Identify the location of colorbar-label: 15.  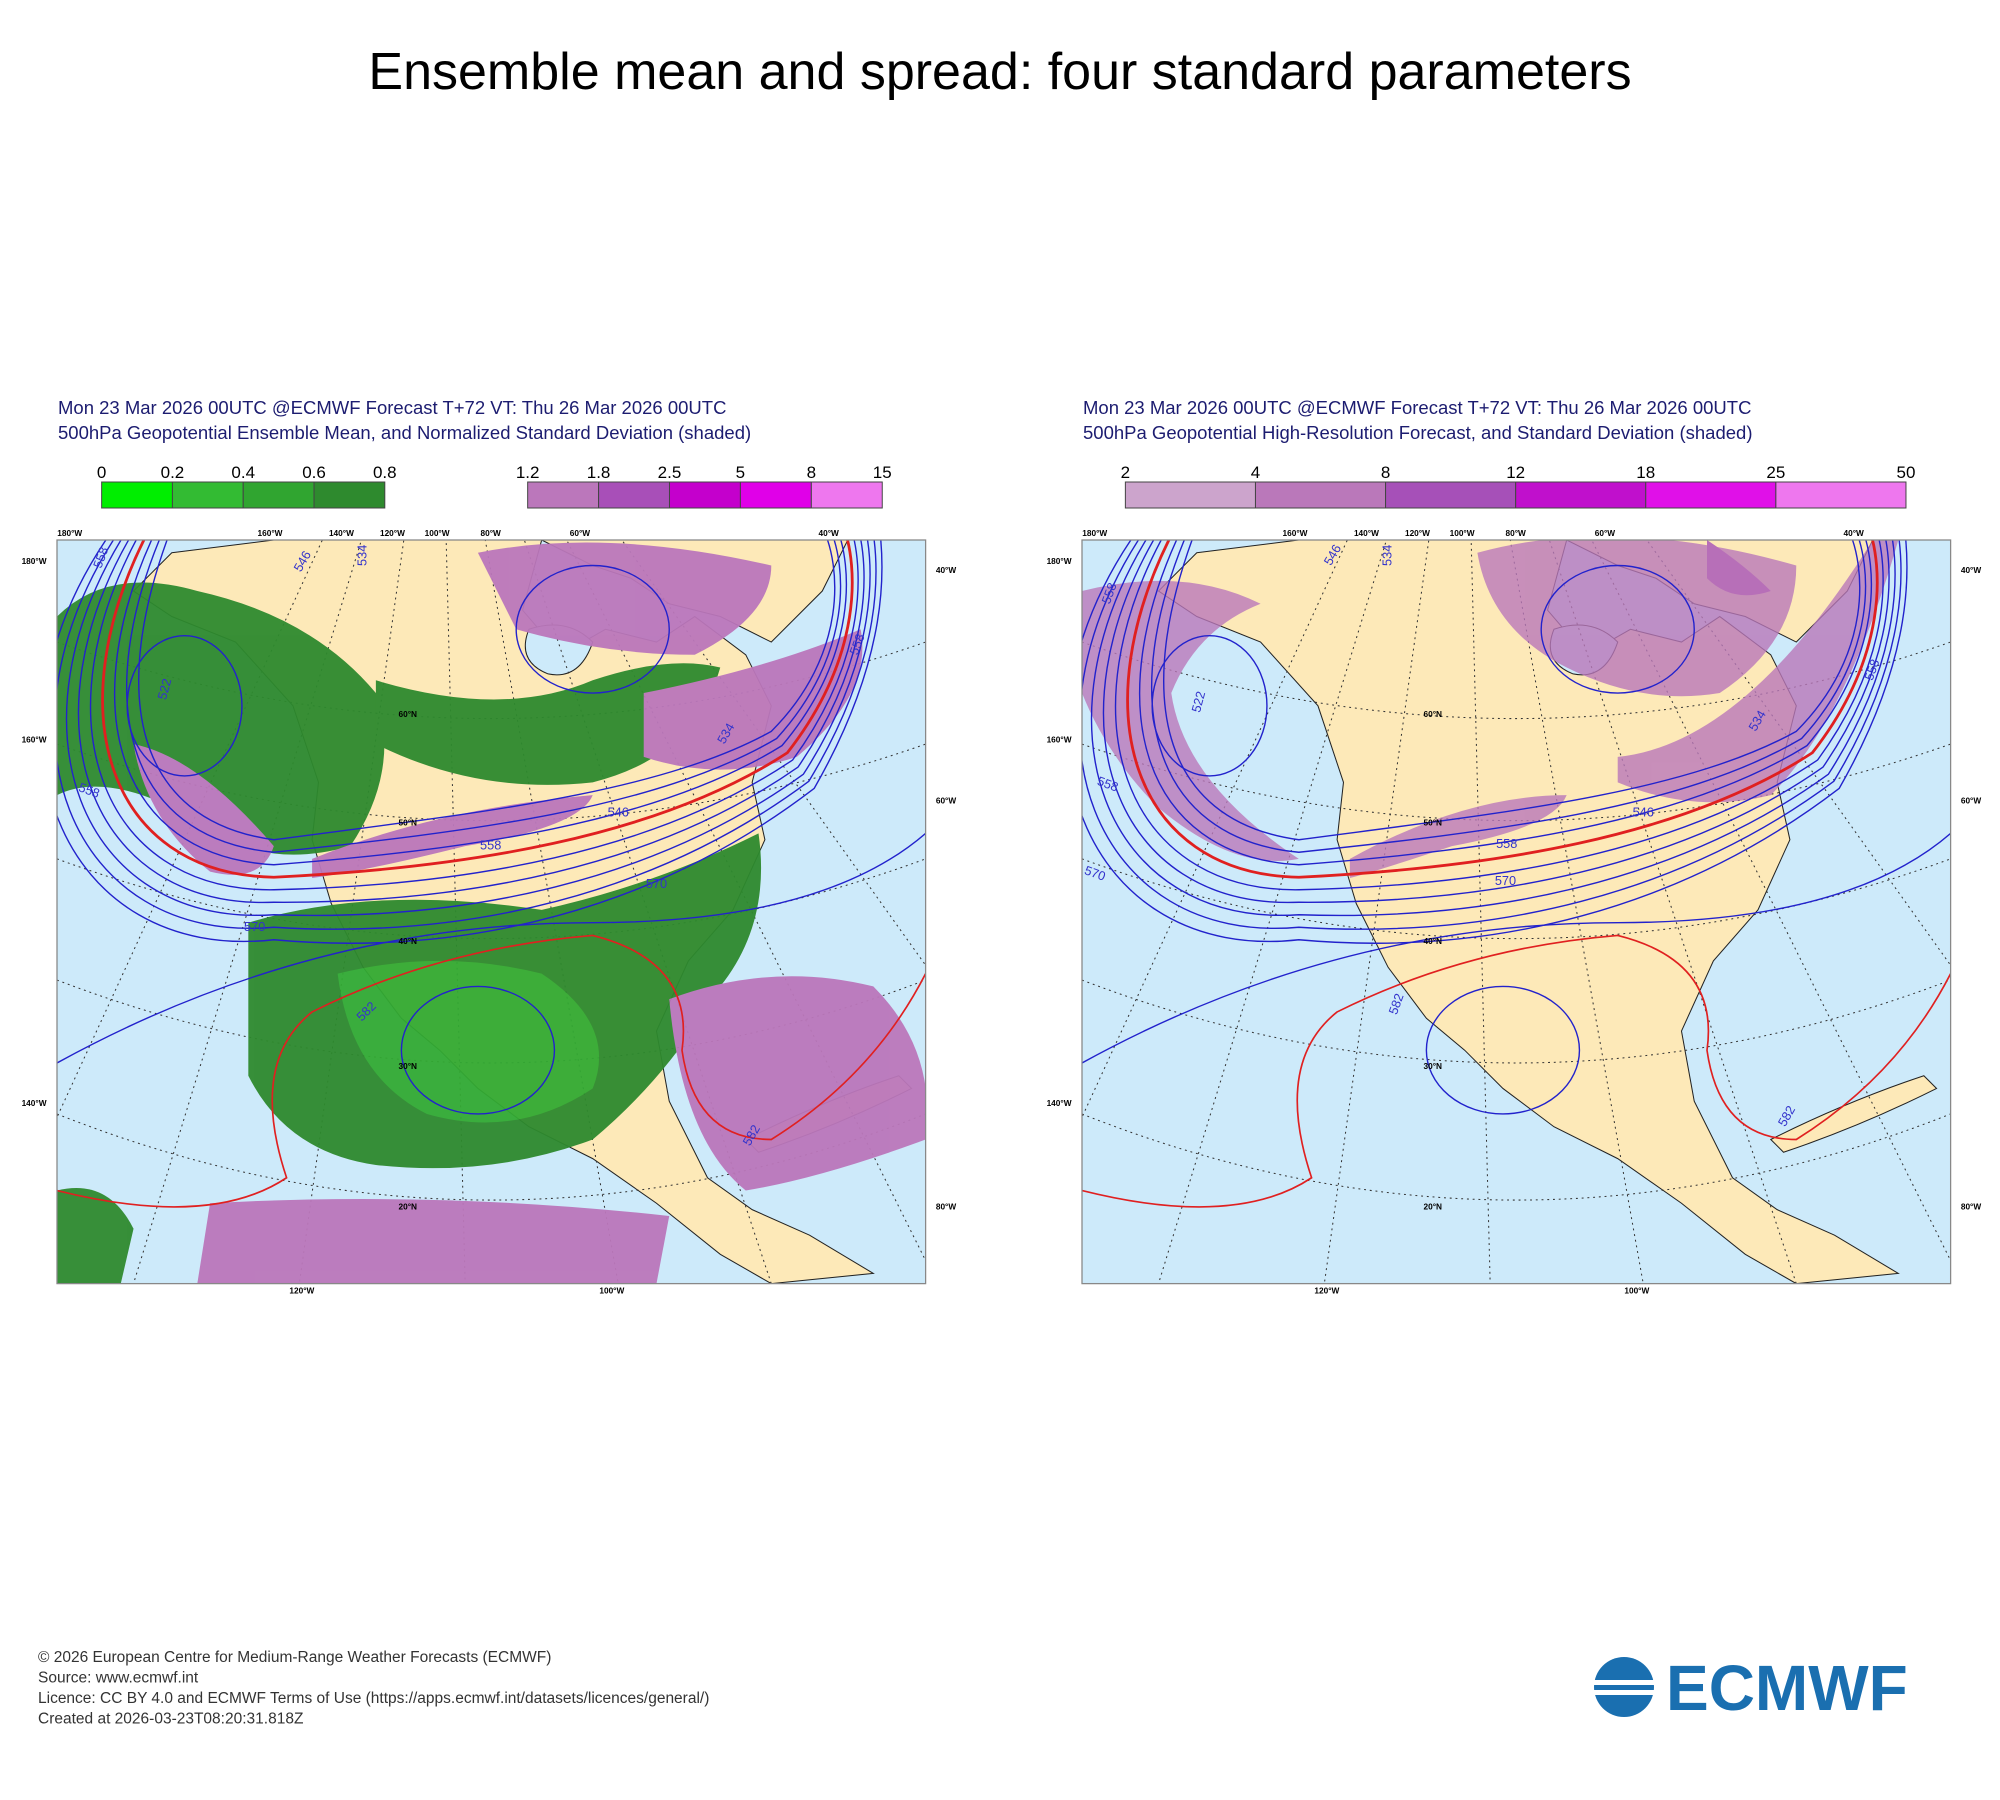
(882, 472).